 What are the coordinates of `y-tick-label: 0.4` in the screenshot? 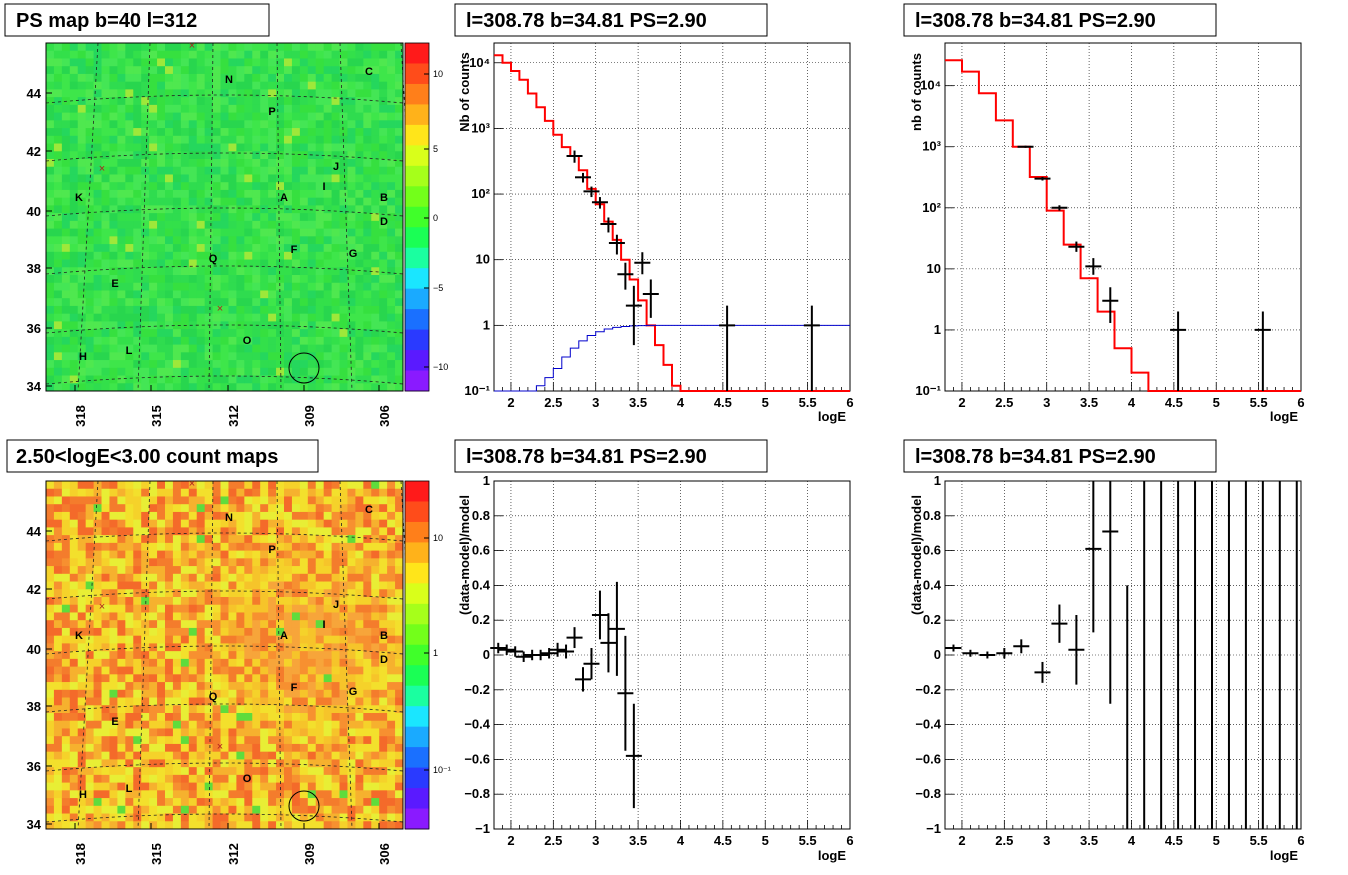 It's located at (481, 584).